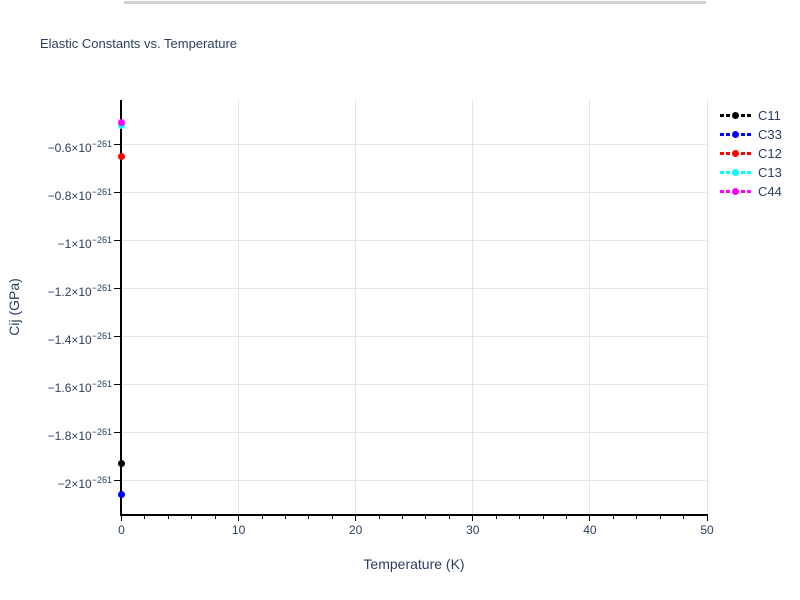 The height and width of the screenshot is (600, 800). I want to click on data-point-c33, so click(121, 495).